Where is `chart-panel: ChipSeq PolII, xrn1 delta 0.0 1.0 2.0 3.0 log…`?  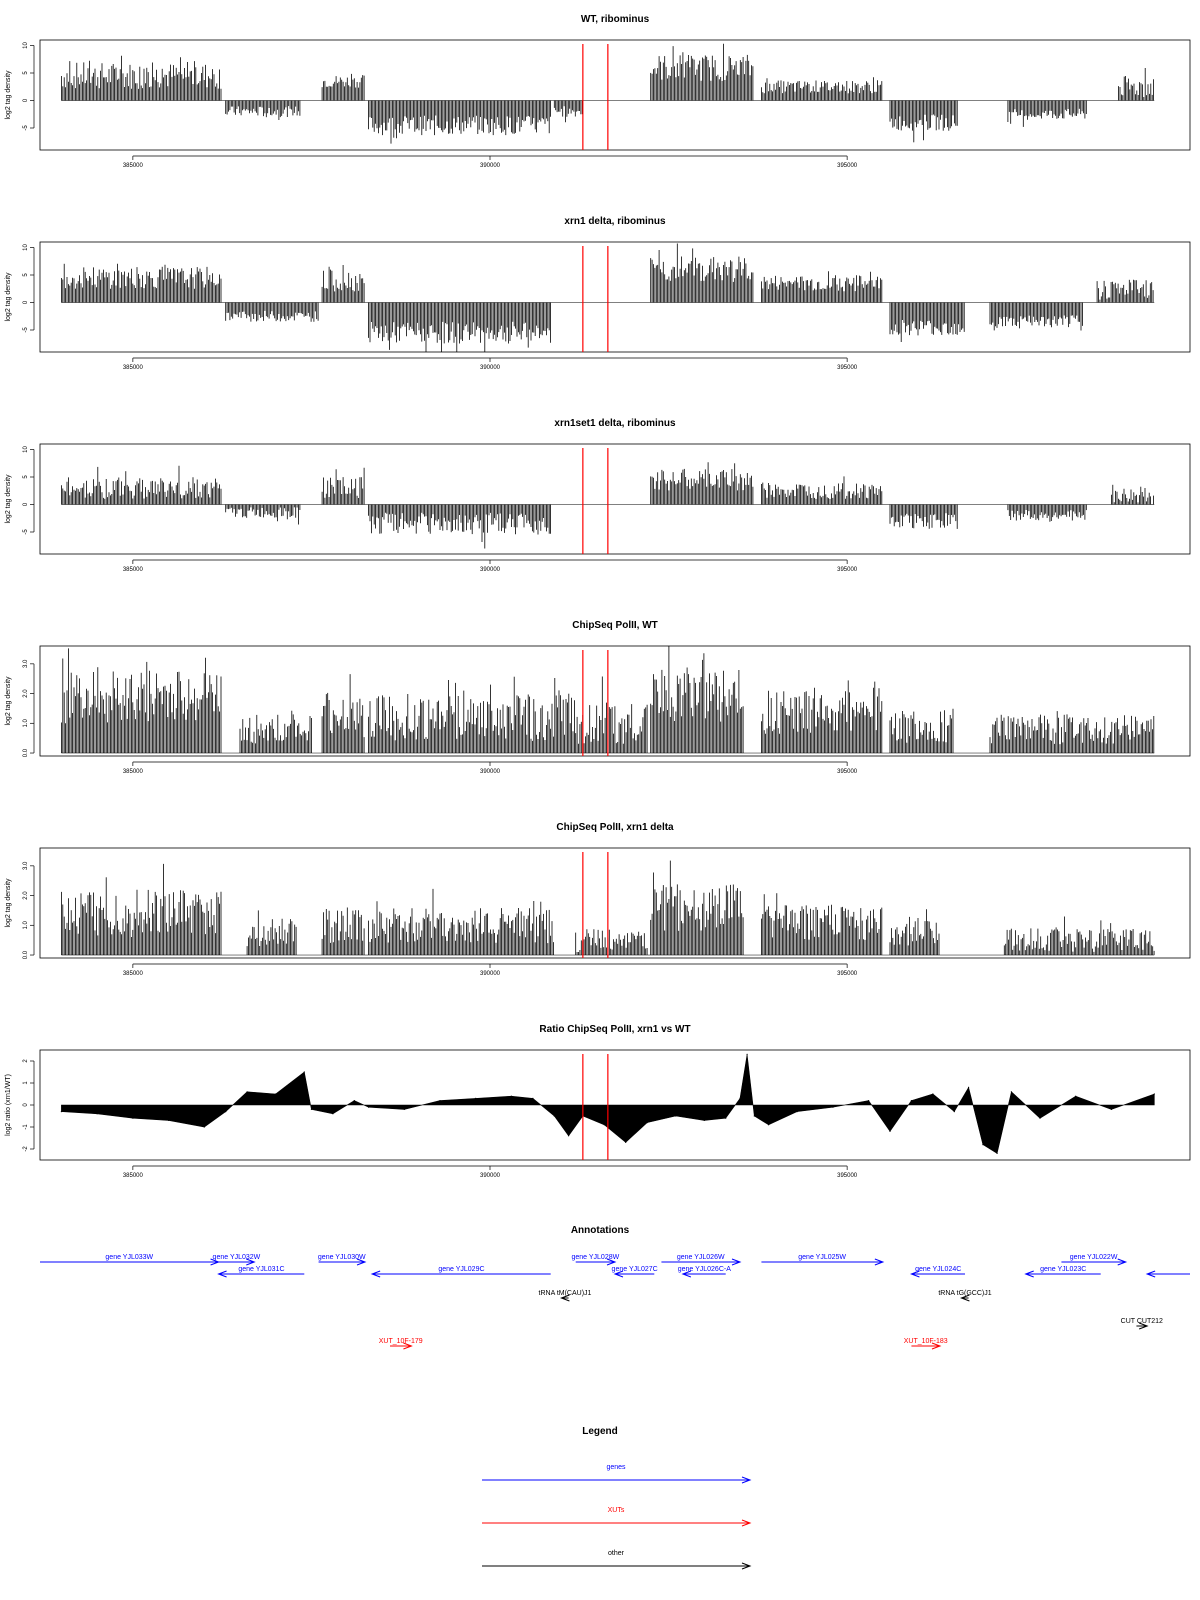
chart-panel: ChipSeq PolII, xrn1 delta 0.0 1.0 2.0 3.0 log… is located at coordinates (598, 899).